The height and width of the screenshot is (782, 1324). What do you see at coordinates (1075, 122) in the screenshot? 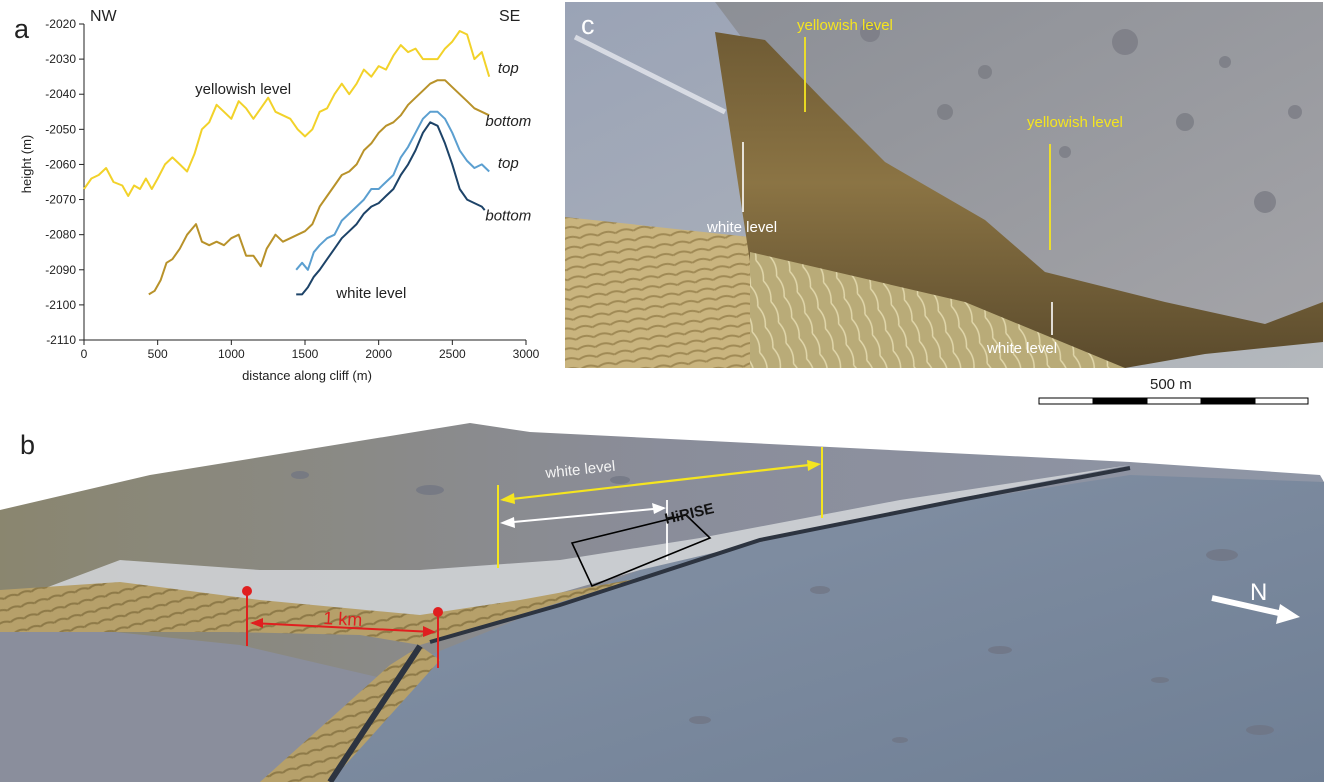
I see `panel-c-yellowish-label-2: yellowish level` at bounding box center [1075, 122].